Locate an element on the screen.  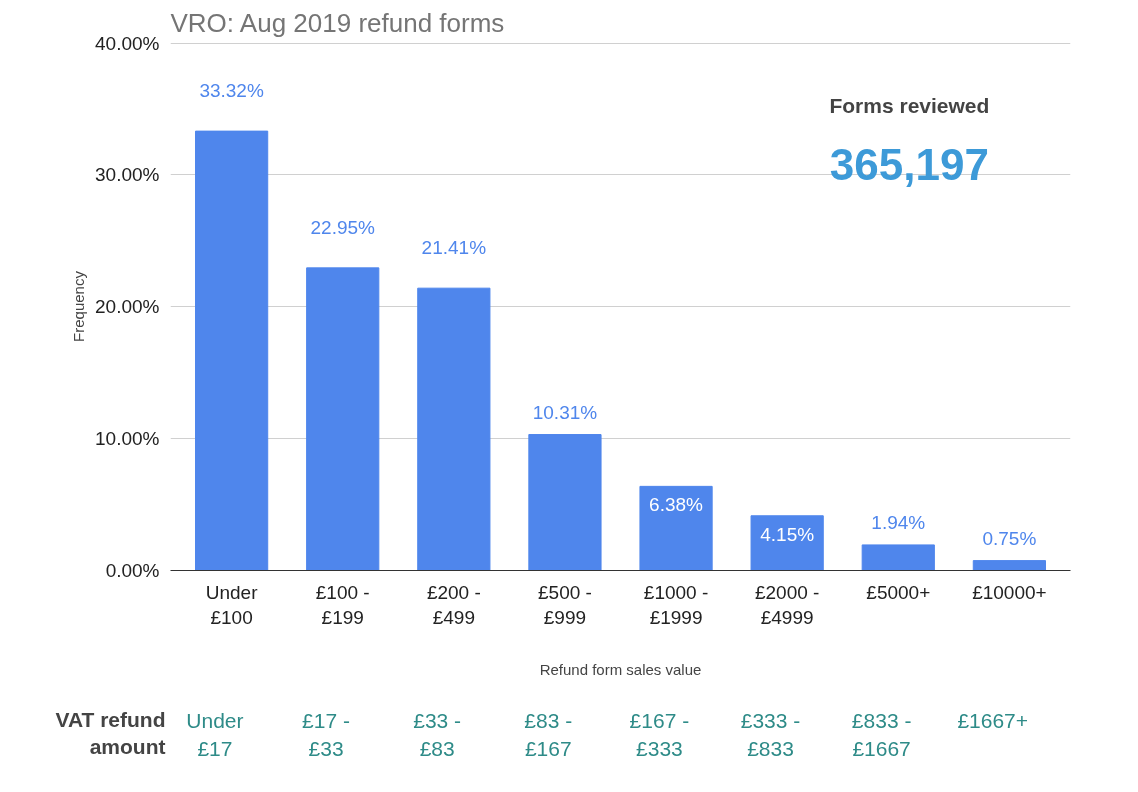
text: £83 - £167 is located at coordinates (548, 734).